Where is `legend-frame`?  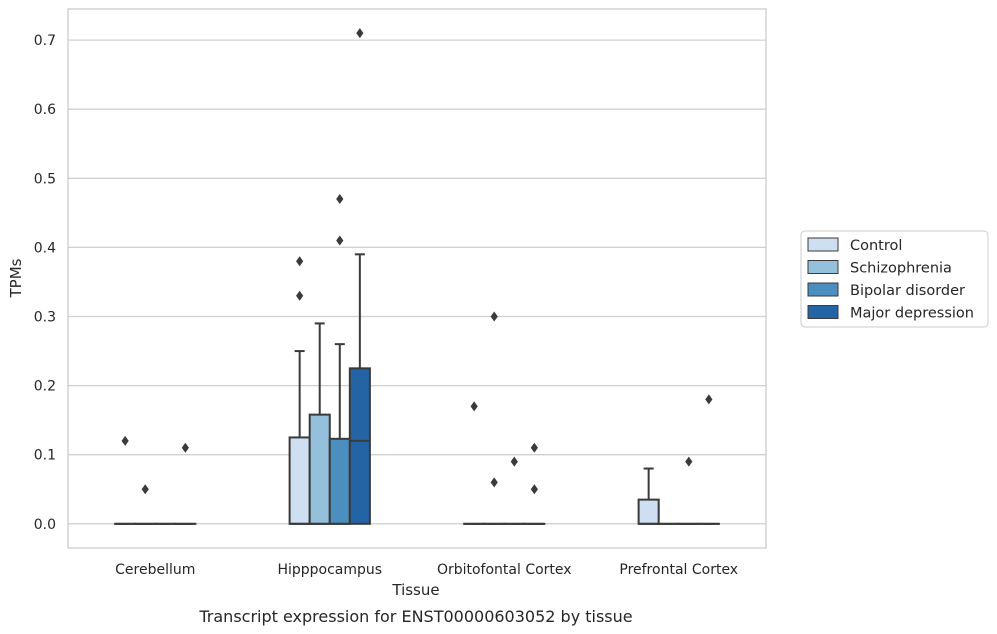 legend-frame is located at coordinates (894, 279).